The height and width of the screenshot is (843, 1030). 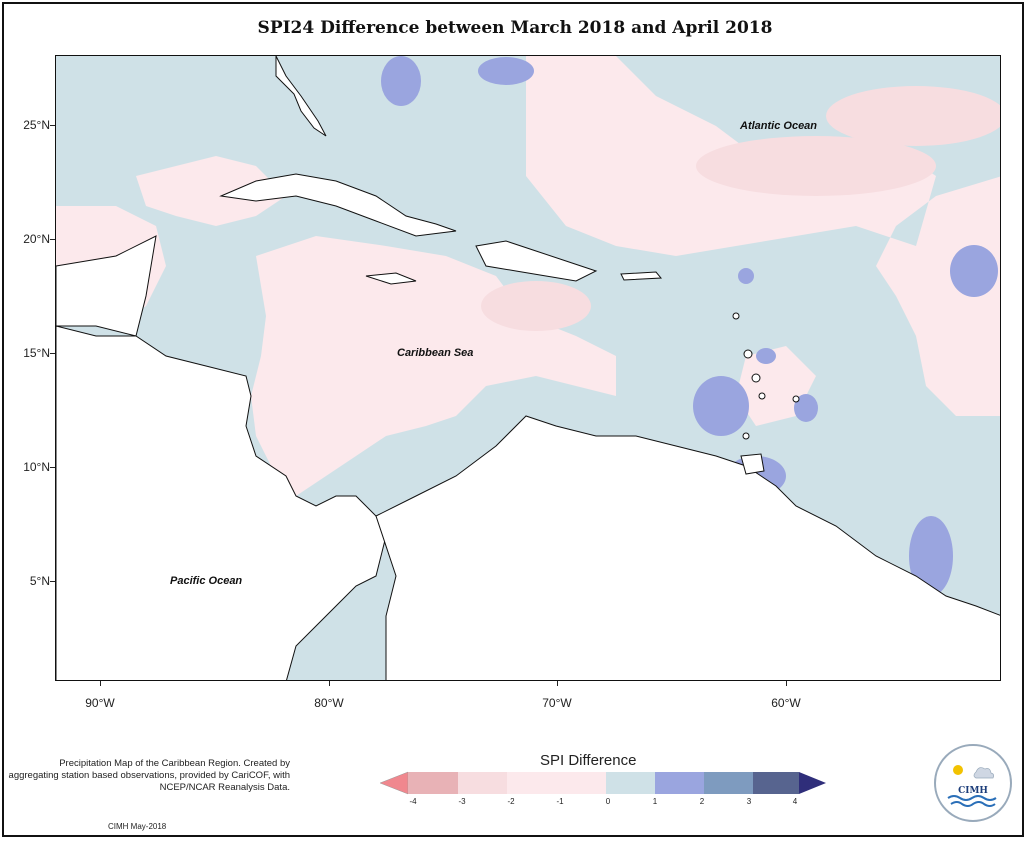 I want to click on legend-arrow-left, so click(x=394, y=783).